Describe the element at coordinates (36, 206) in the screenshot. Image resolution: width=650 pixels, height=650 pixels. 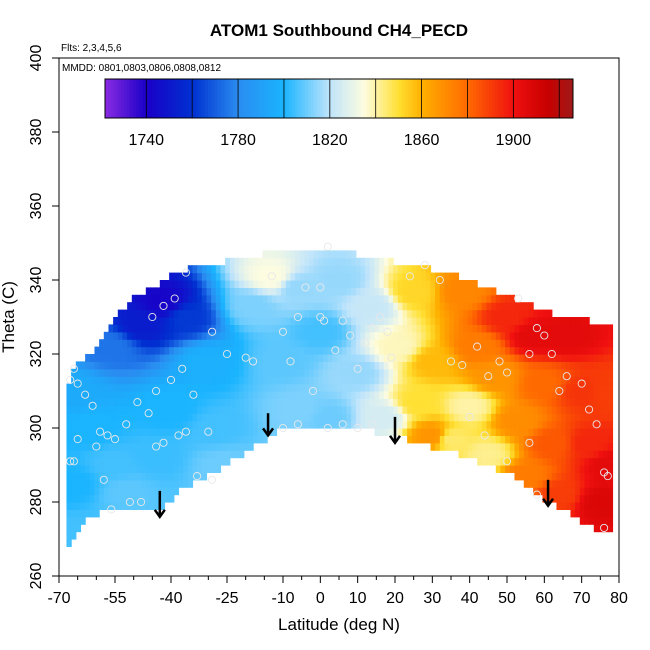
I see `y-tick-label: 360` at that location.